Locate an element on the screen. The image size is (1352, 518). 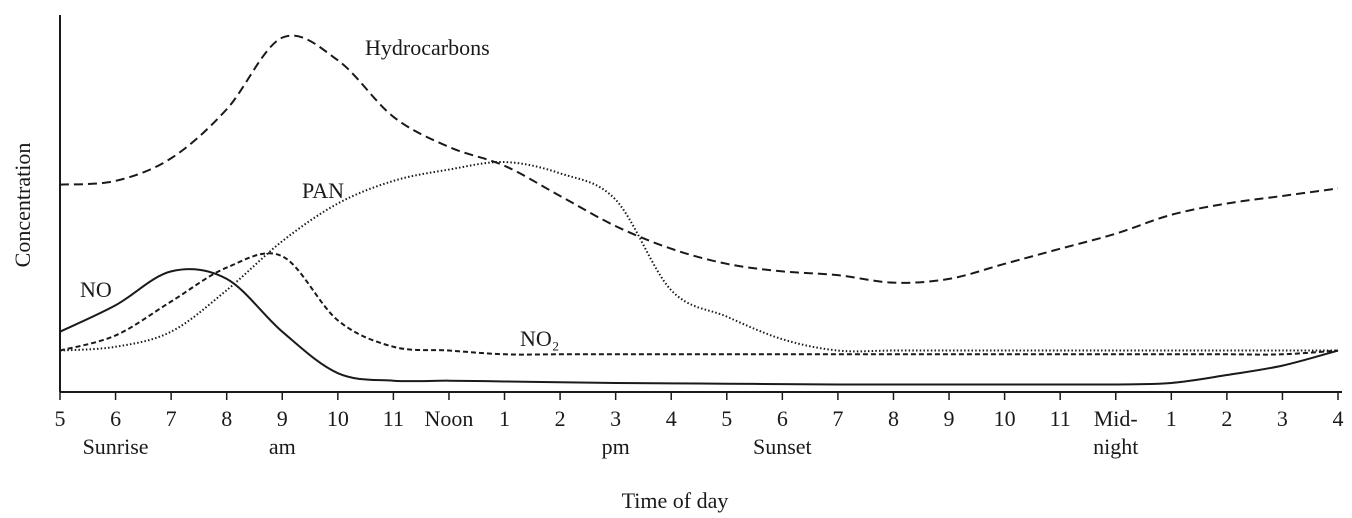
x-tick-sublabel: am is located at coordinates (282, 446).